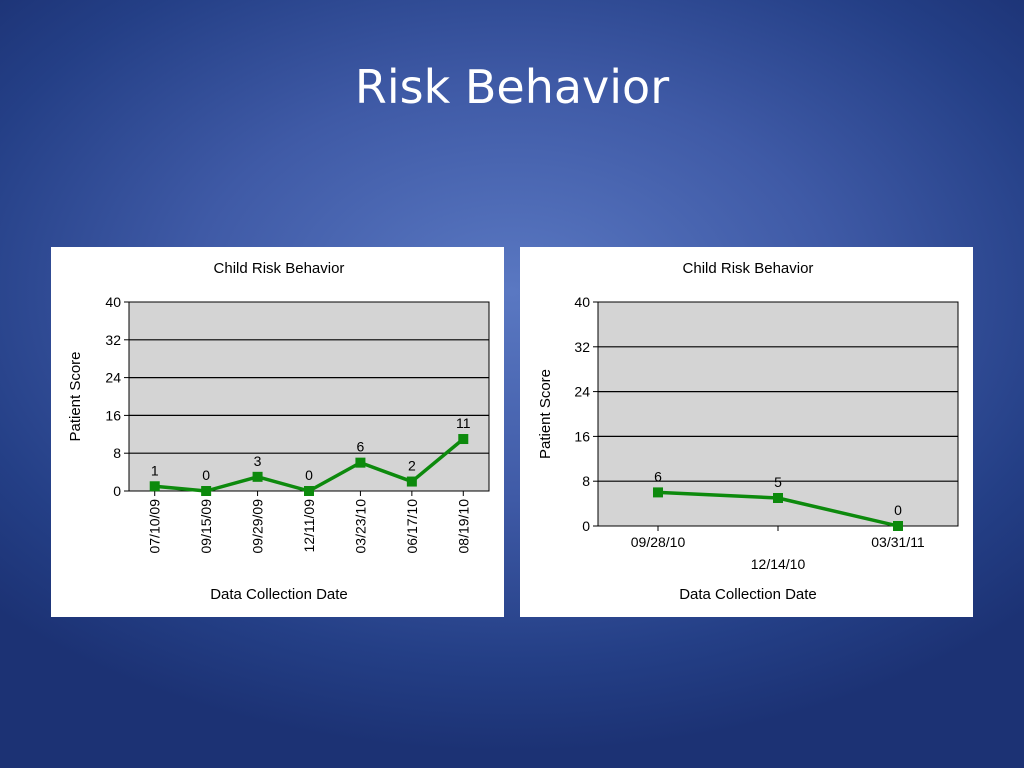 The width and height of the screenshot is (1024, 768). I want to click on x-tick-label: 06/17/10, so click(412, 526).